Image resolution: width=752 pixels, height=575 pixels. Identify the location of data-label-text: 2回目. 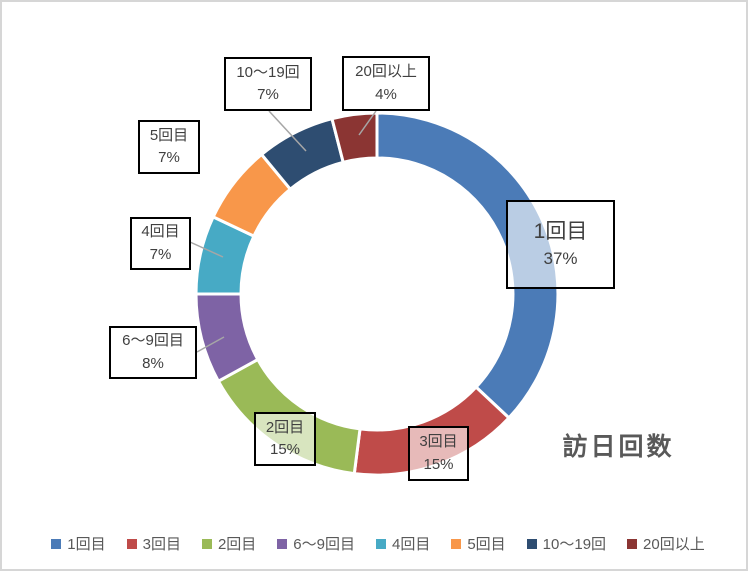
(285, 427).